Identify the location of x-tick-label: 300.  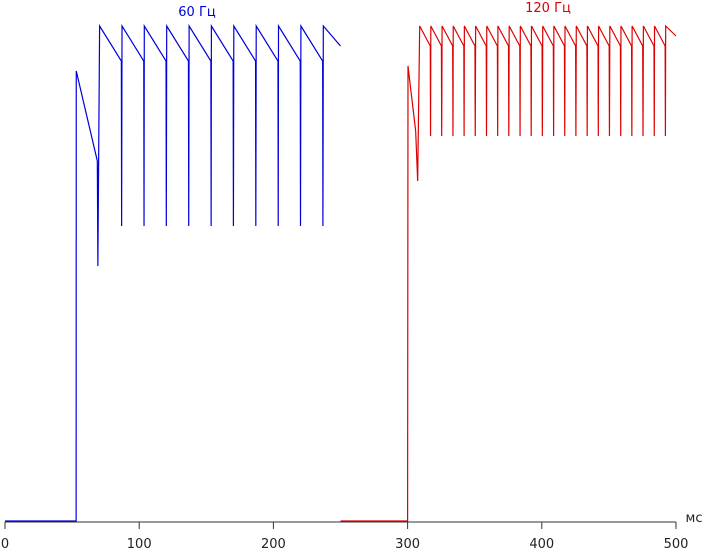
(407, 543).